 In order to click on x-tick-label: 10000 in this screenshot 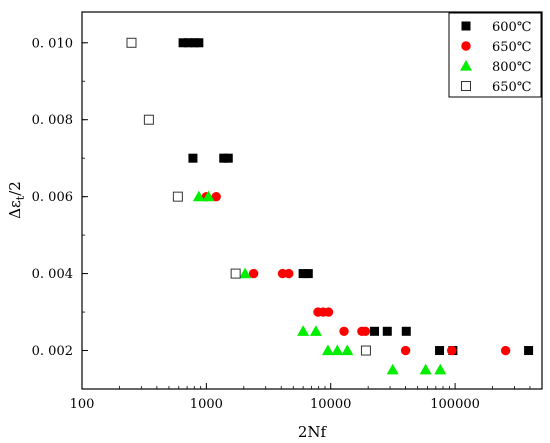, I will do `click(330, 404)`.